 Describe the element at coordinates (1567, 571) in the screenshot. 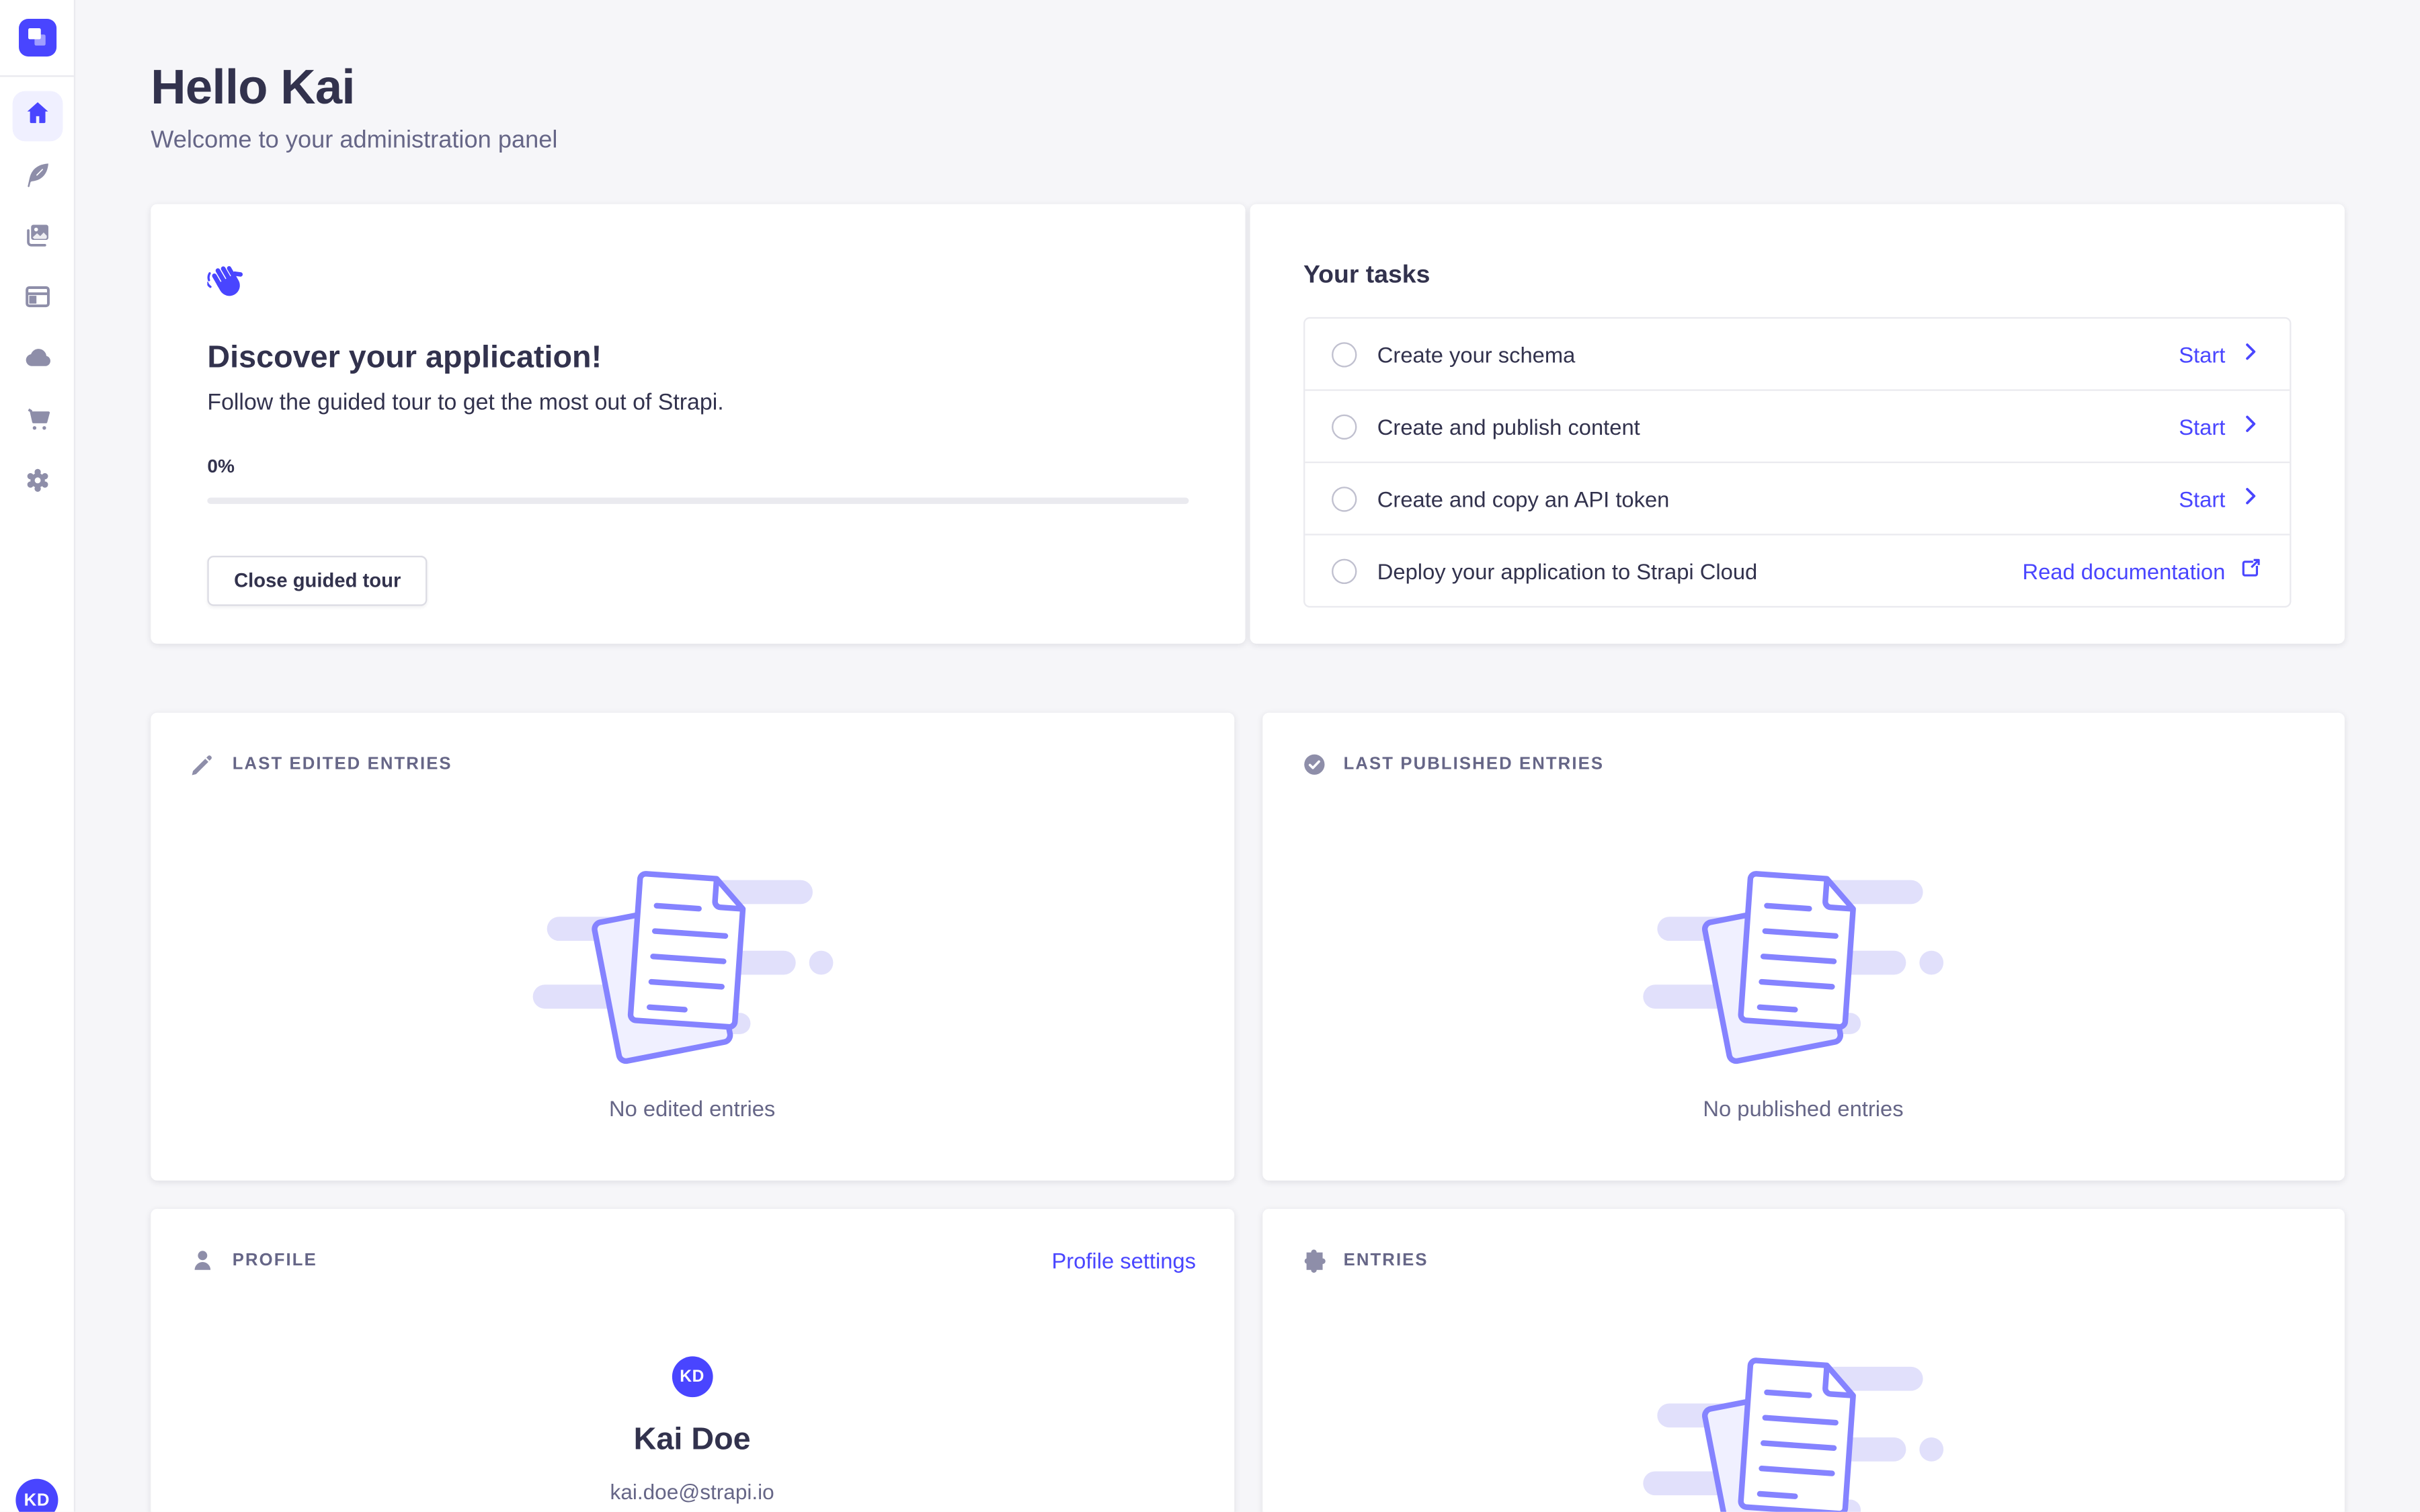

I see `task-label: Deploy your application to Strapi Cloud` at that location.